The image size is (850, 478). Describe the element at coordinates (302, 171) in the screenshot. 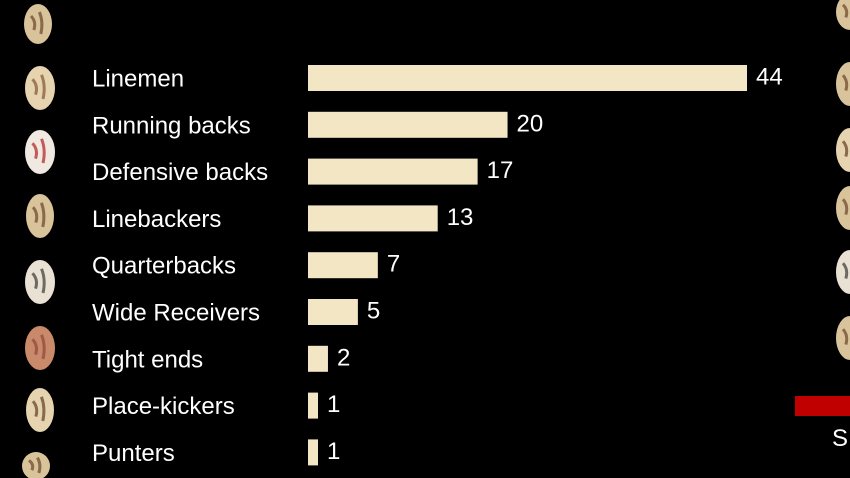

I see `bar-row: Defensive backs 17` at that location.